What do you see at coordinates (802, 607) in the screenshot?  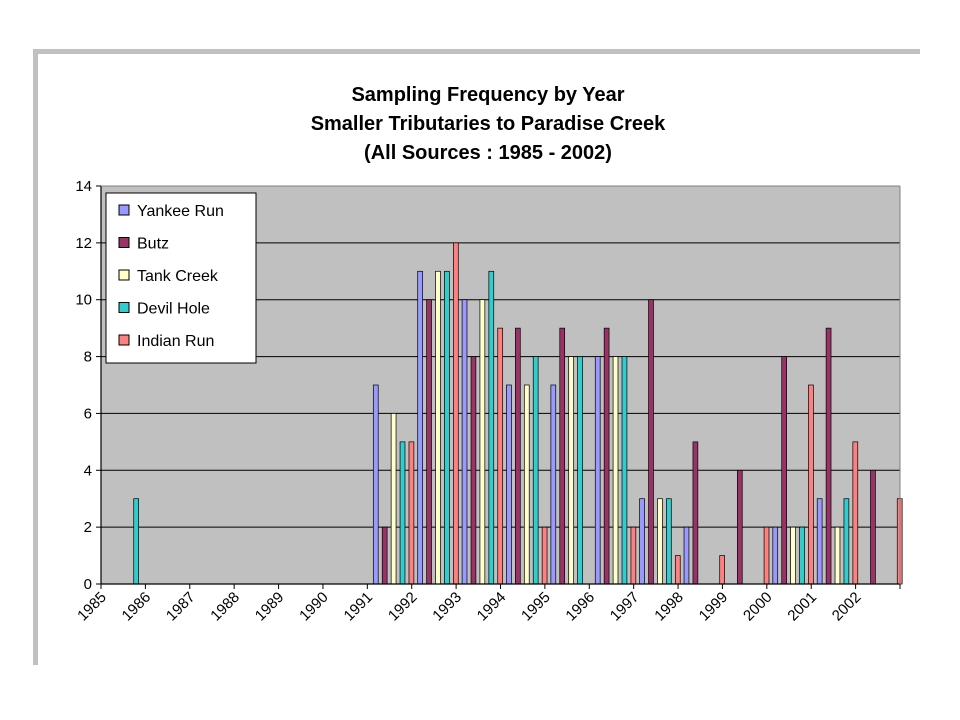 I see `x-tick-label-2001: 2001` at bounding box center [802, 607].